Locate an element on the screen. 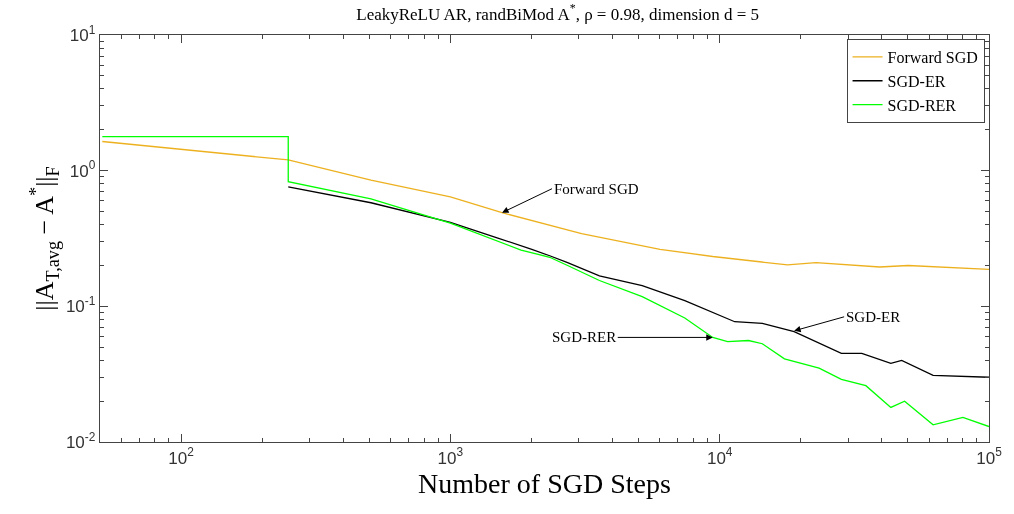 Image resolution: width=1014 pixels, height=514 pixels. legend-label: SGD-RER is located at coordinates (922, 105).